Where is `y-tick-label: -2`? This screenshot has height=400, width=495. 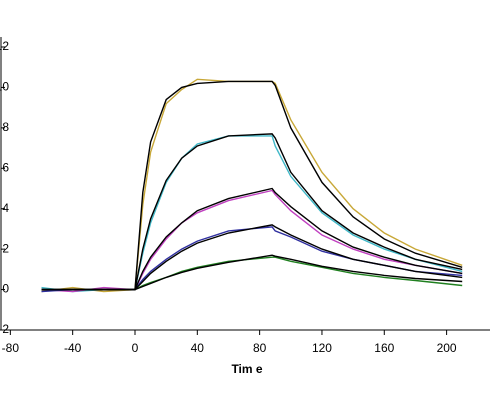
y-tick-label: -2 is located at coordinates (4, 329).